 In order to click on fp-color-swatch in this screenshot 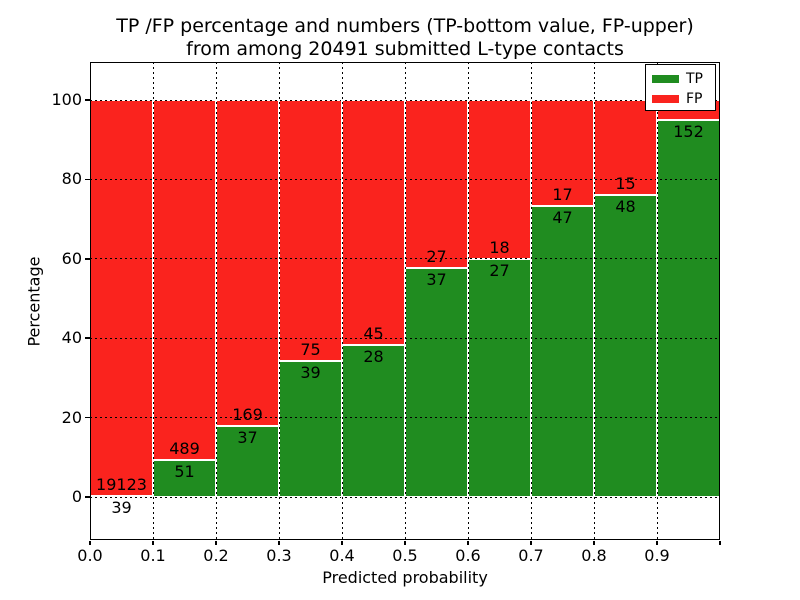, I will do `click(665, 98)`.